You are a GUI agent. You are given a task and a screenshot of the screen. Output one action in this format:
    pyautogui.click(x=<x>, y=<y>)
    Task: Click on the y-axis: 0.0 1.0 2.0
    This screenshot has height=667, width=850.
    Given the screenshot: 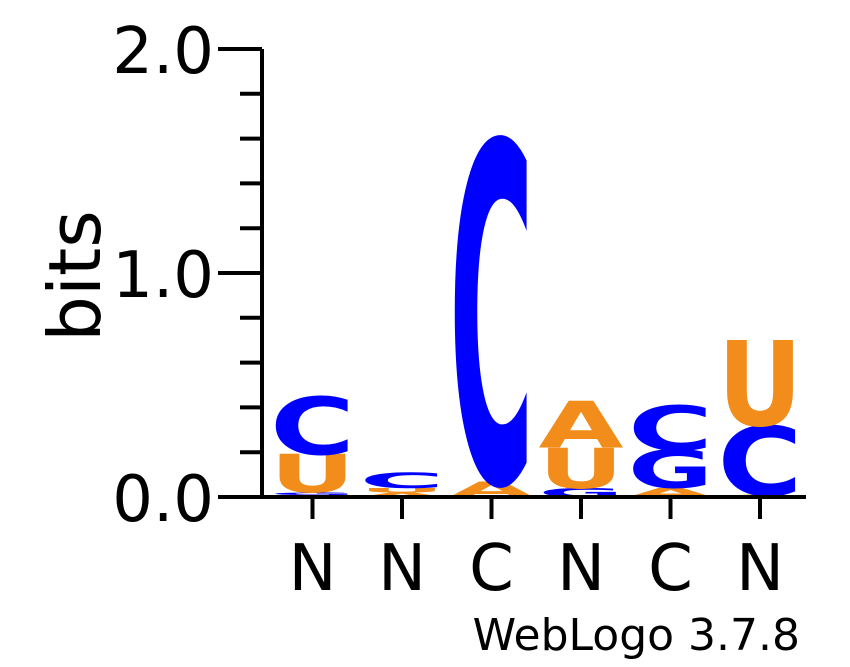 What is the action you would take?
    pyautogui.click(x=188, y=276)
    